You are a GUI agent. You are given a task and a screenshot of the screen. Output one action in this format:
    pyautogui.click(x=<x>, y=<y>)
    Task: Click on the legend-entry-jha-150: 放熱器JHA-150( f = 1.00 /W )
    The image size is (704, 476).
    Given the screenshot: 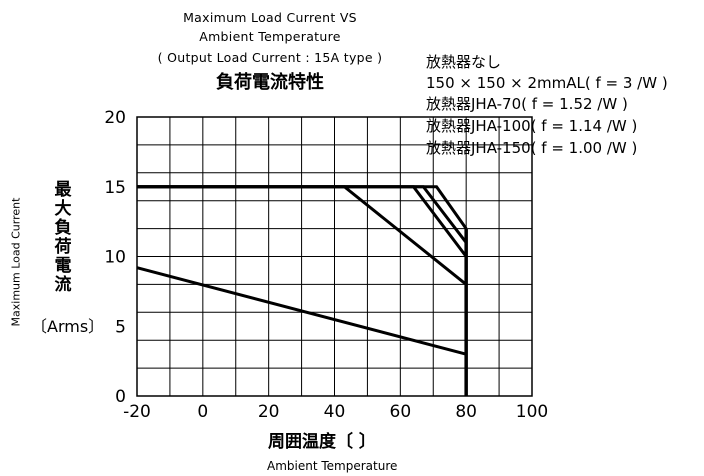 What is the action you would take?
    pyautogui.click(x=532, y=148)
    